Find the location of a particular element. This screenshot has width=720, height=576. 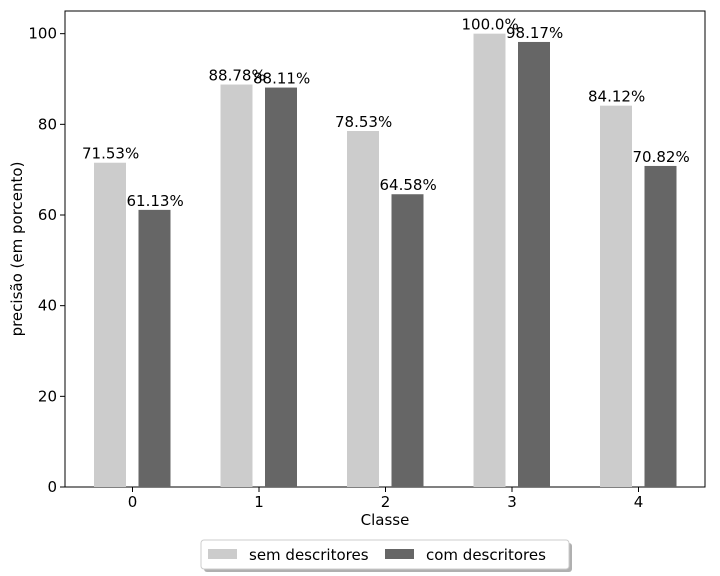

y-tick-label: 0 is located at coordinates (52, 487).